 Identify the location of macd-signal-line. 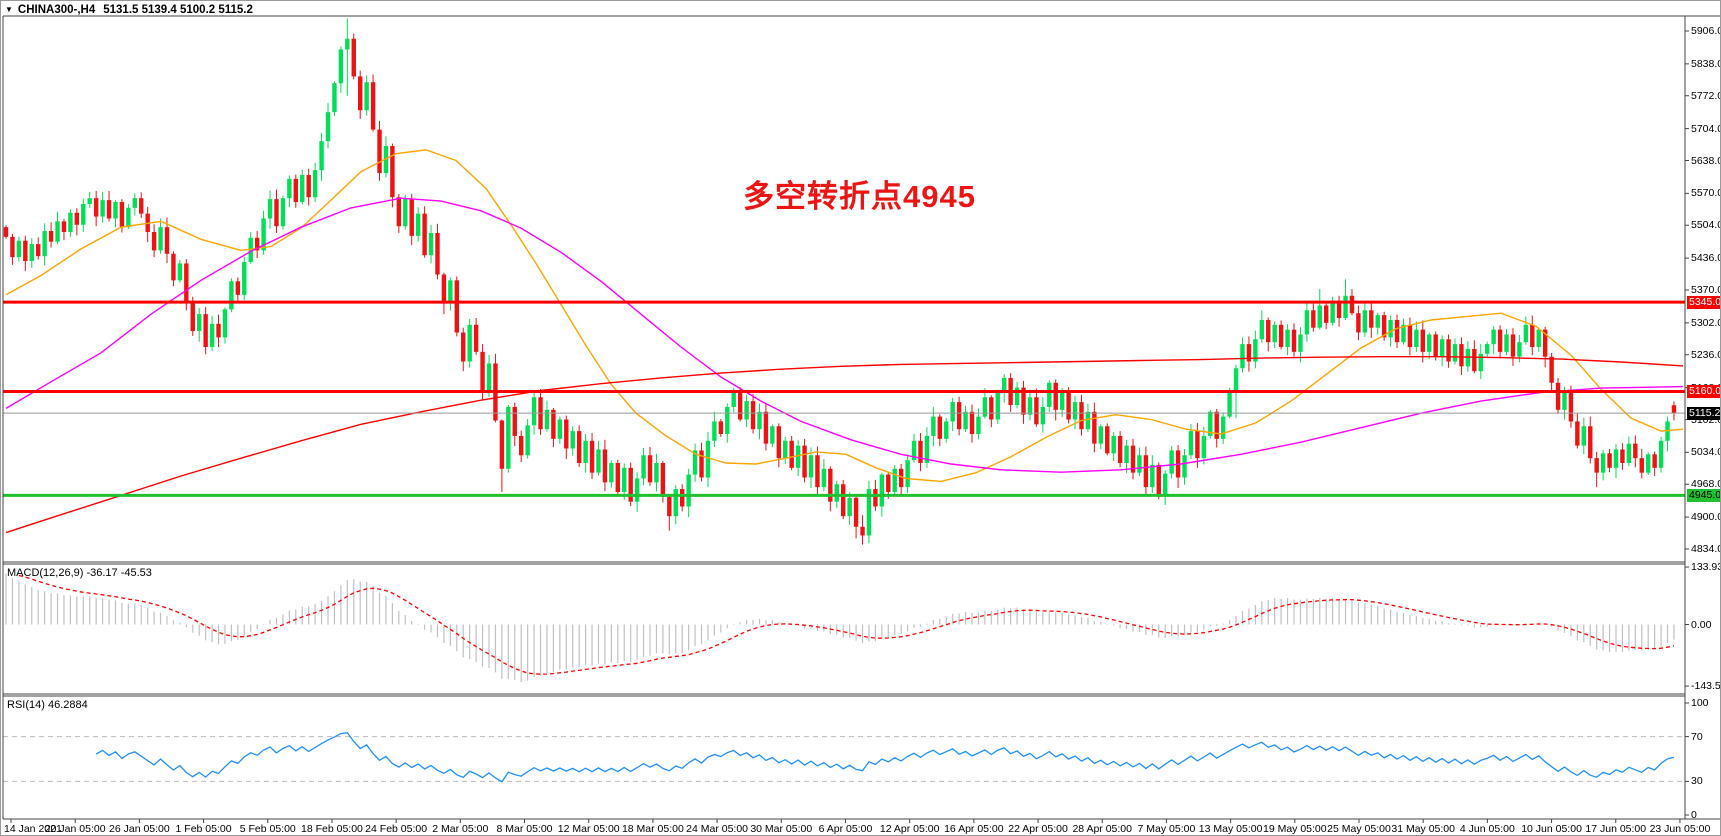
(846, 624).